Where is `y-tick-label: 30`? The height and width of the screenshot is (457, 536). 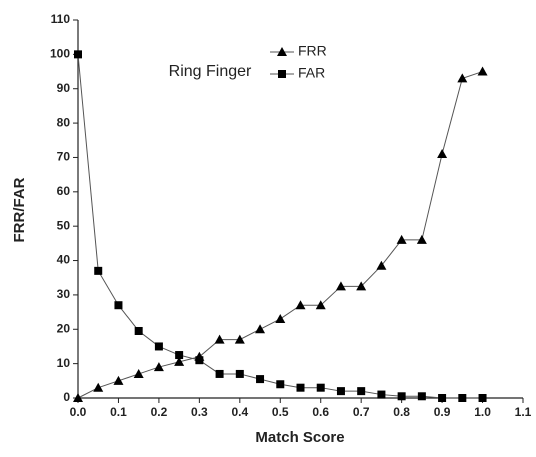 y-tick-label: 30 is located at coordinates (64, 294).